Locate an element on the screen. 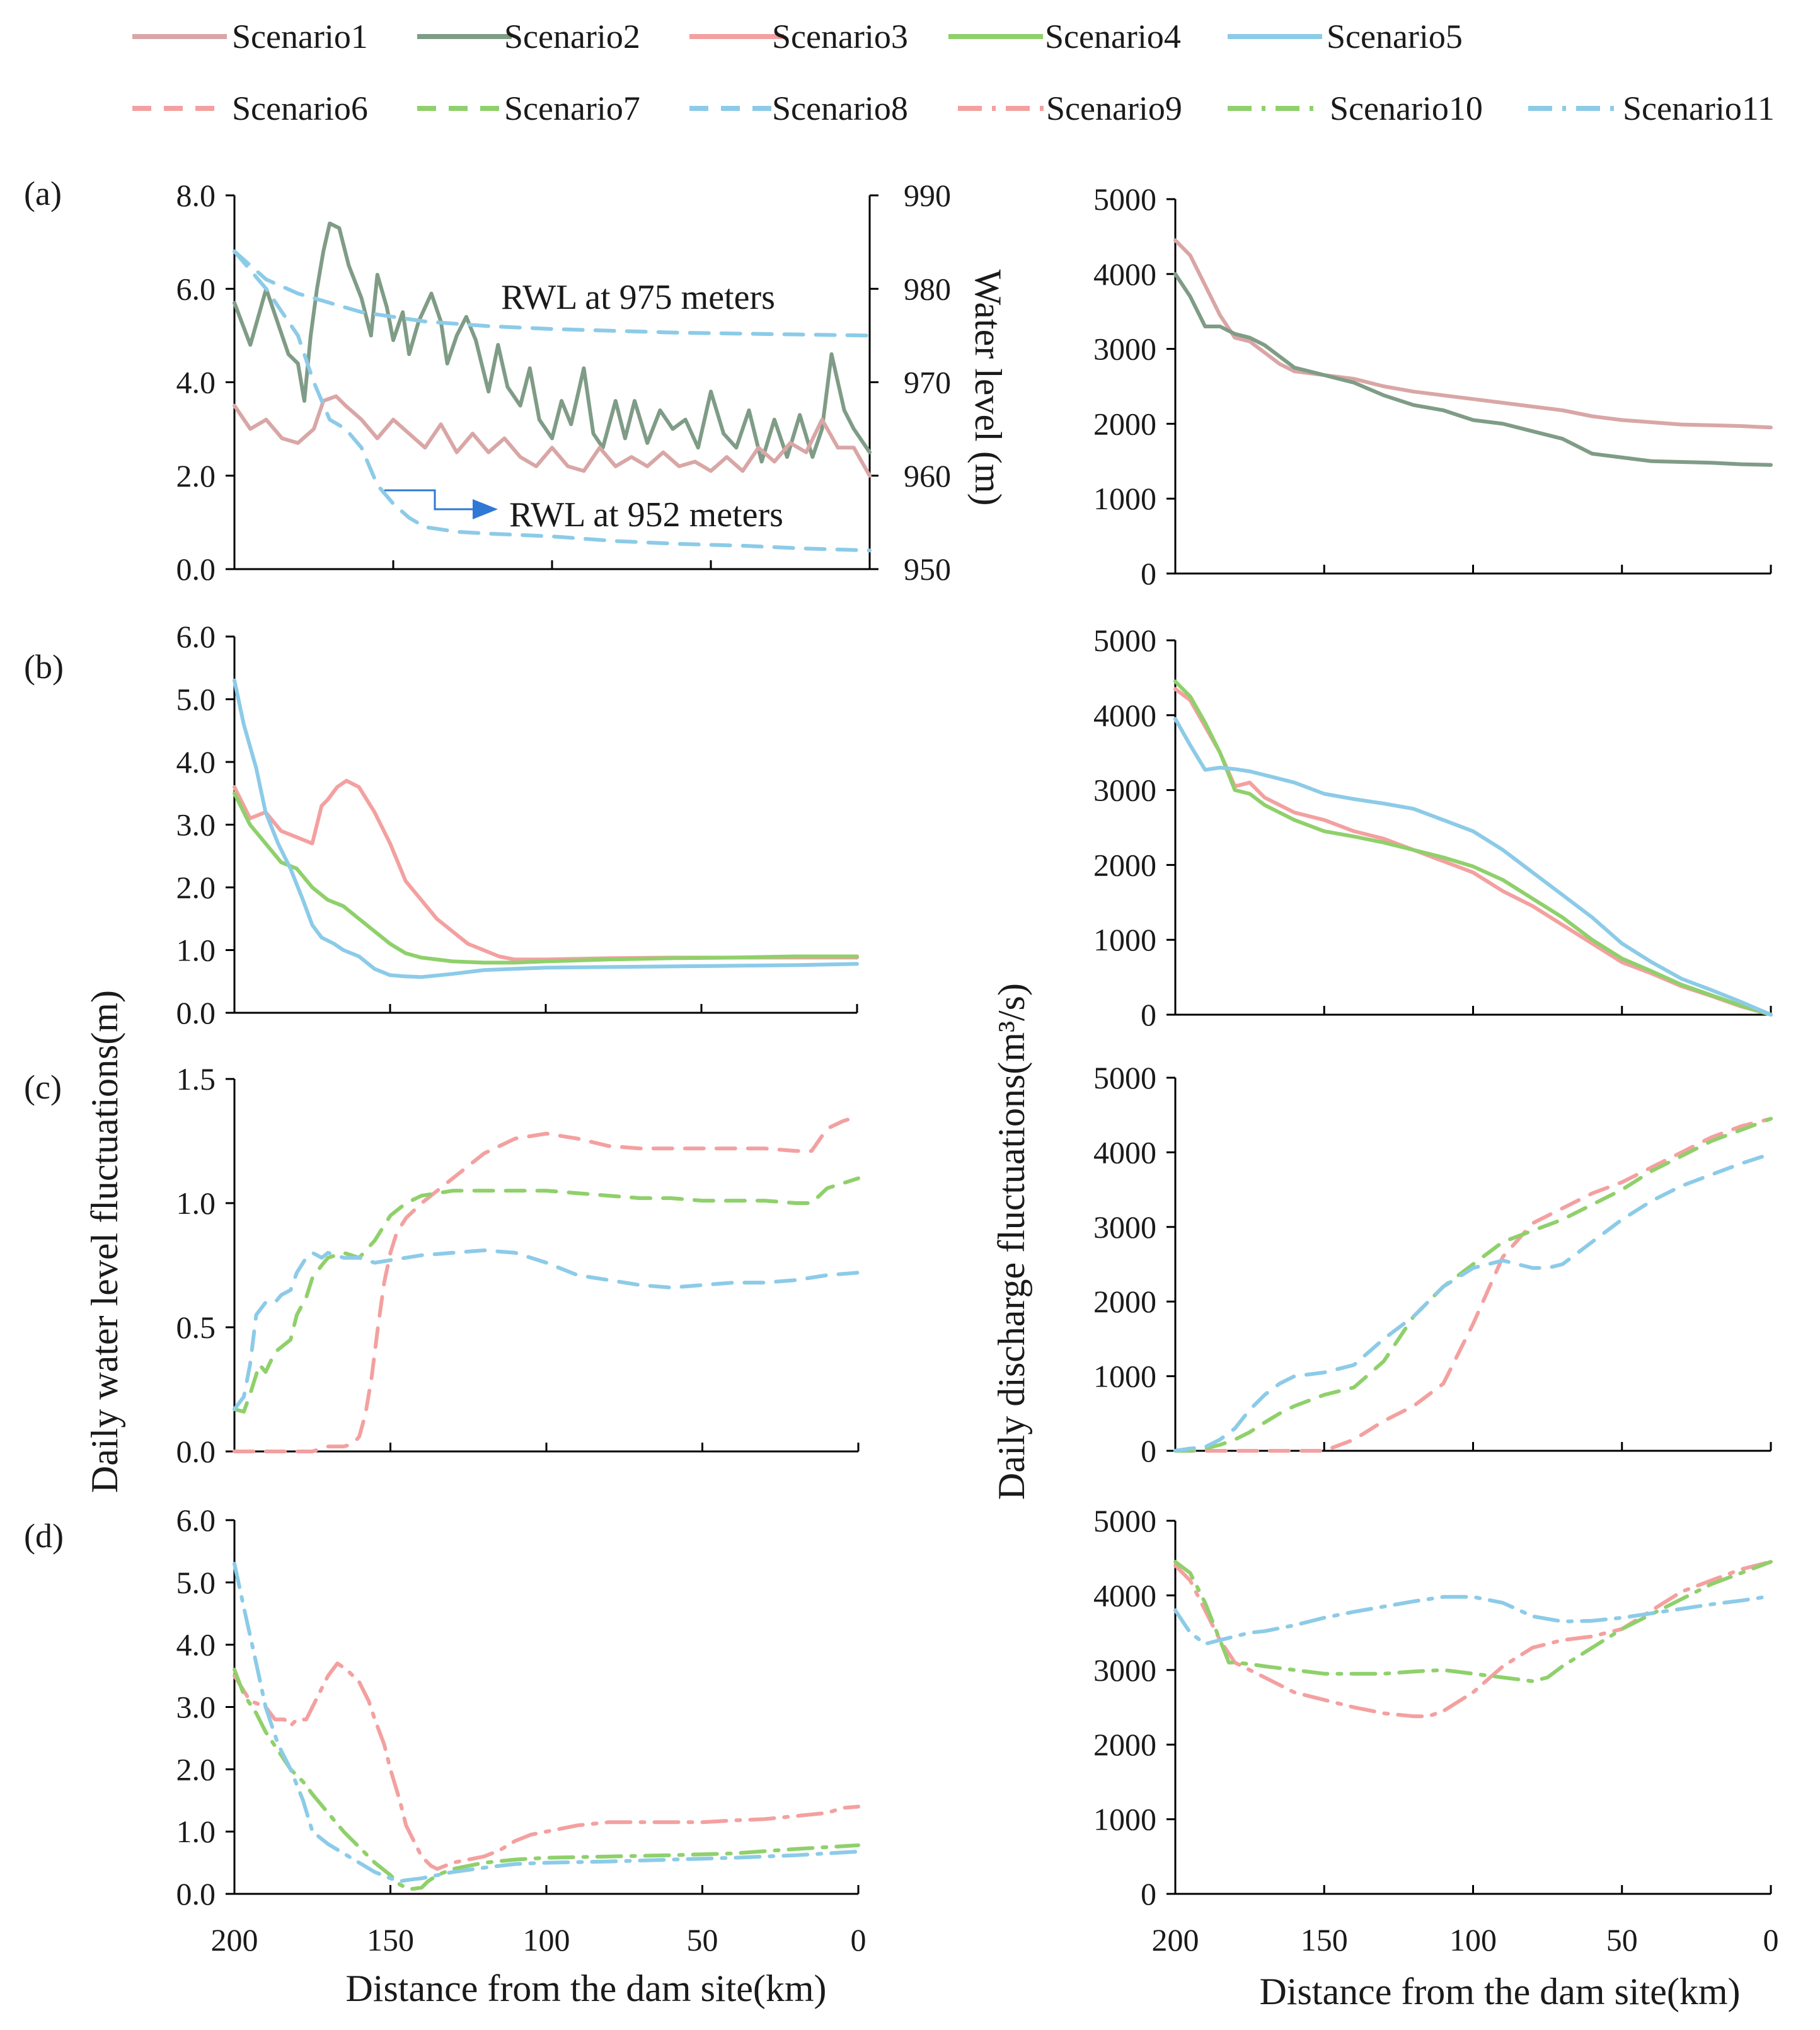 This screenshot has width=1820, height=2030. legend-label-scenario5: Scenario5 is located at coordinates (1395, 36).